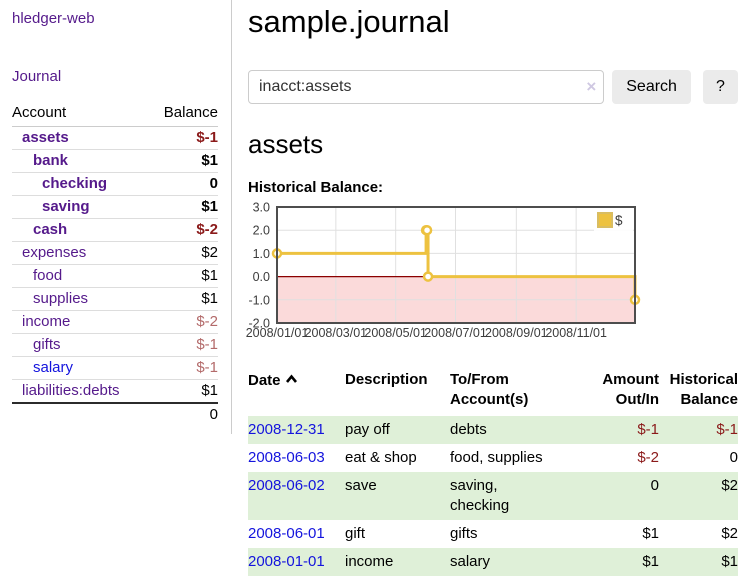  What do you see at coordinates (654, 485) in the screenshot?
I see `transaction-amount: 0` at bounding box center [654, 485].